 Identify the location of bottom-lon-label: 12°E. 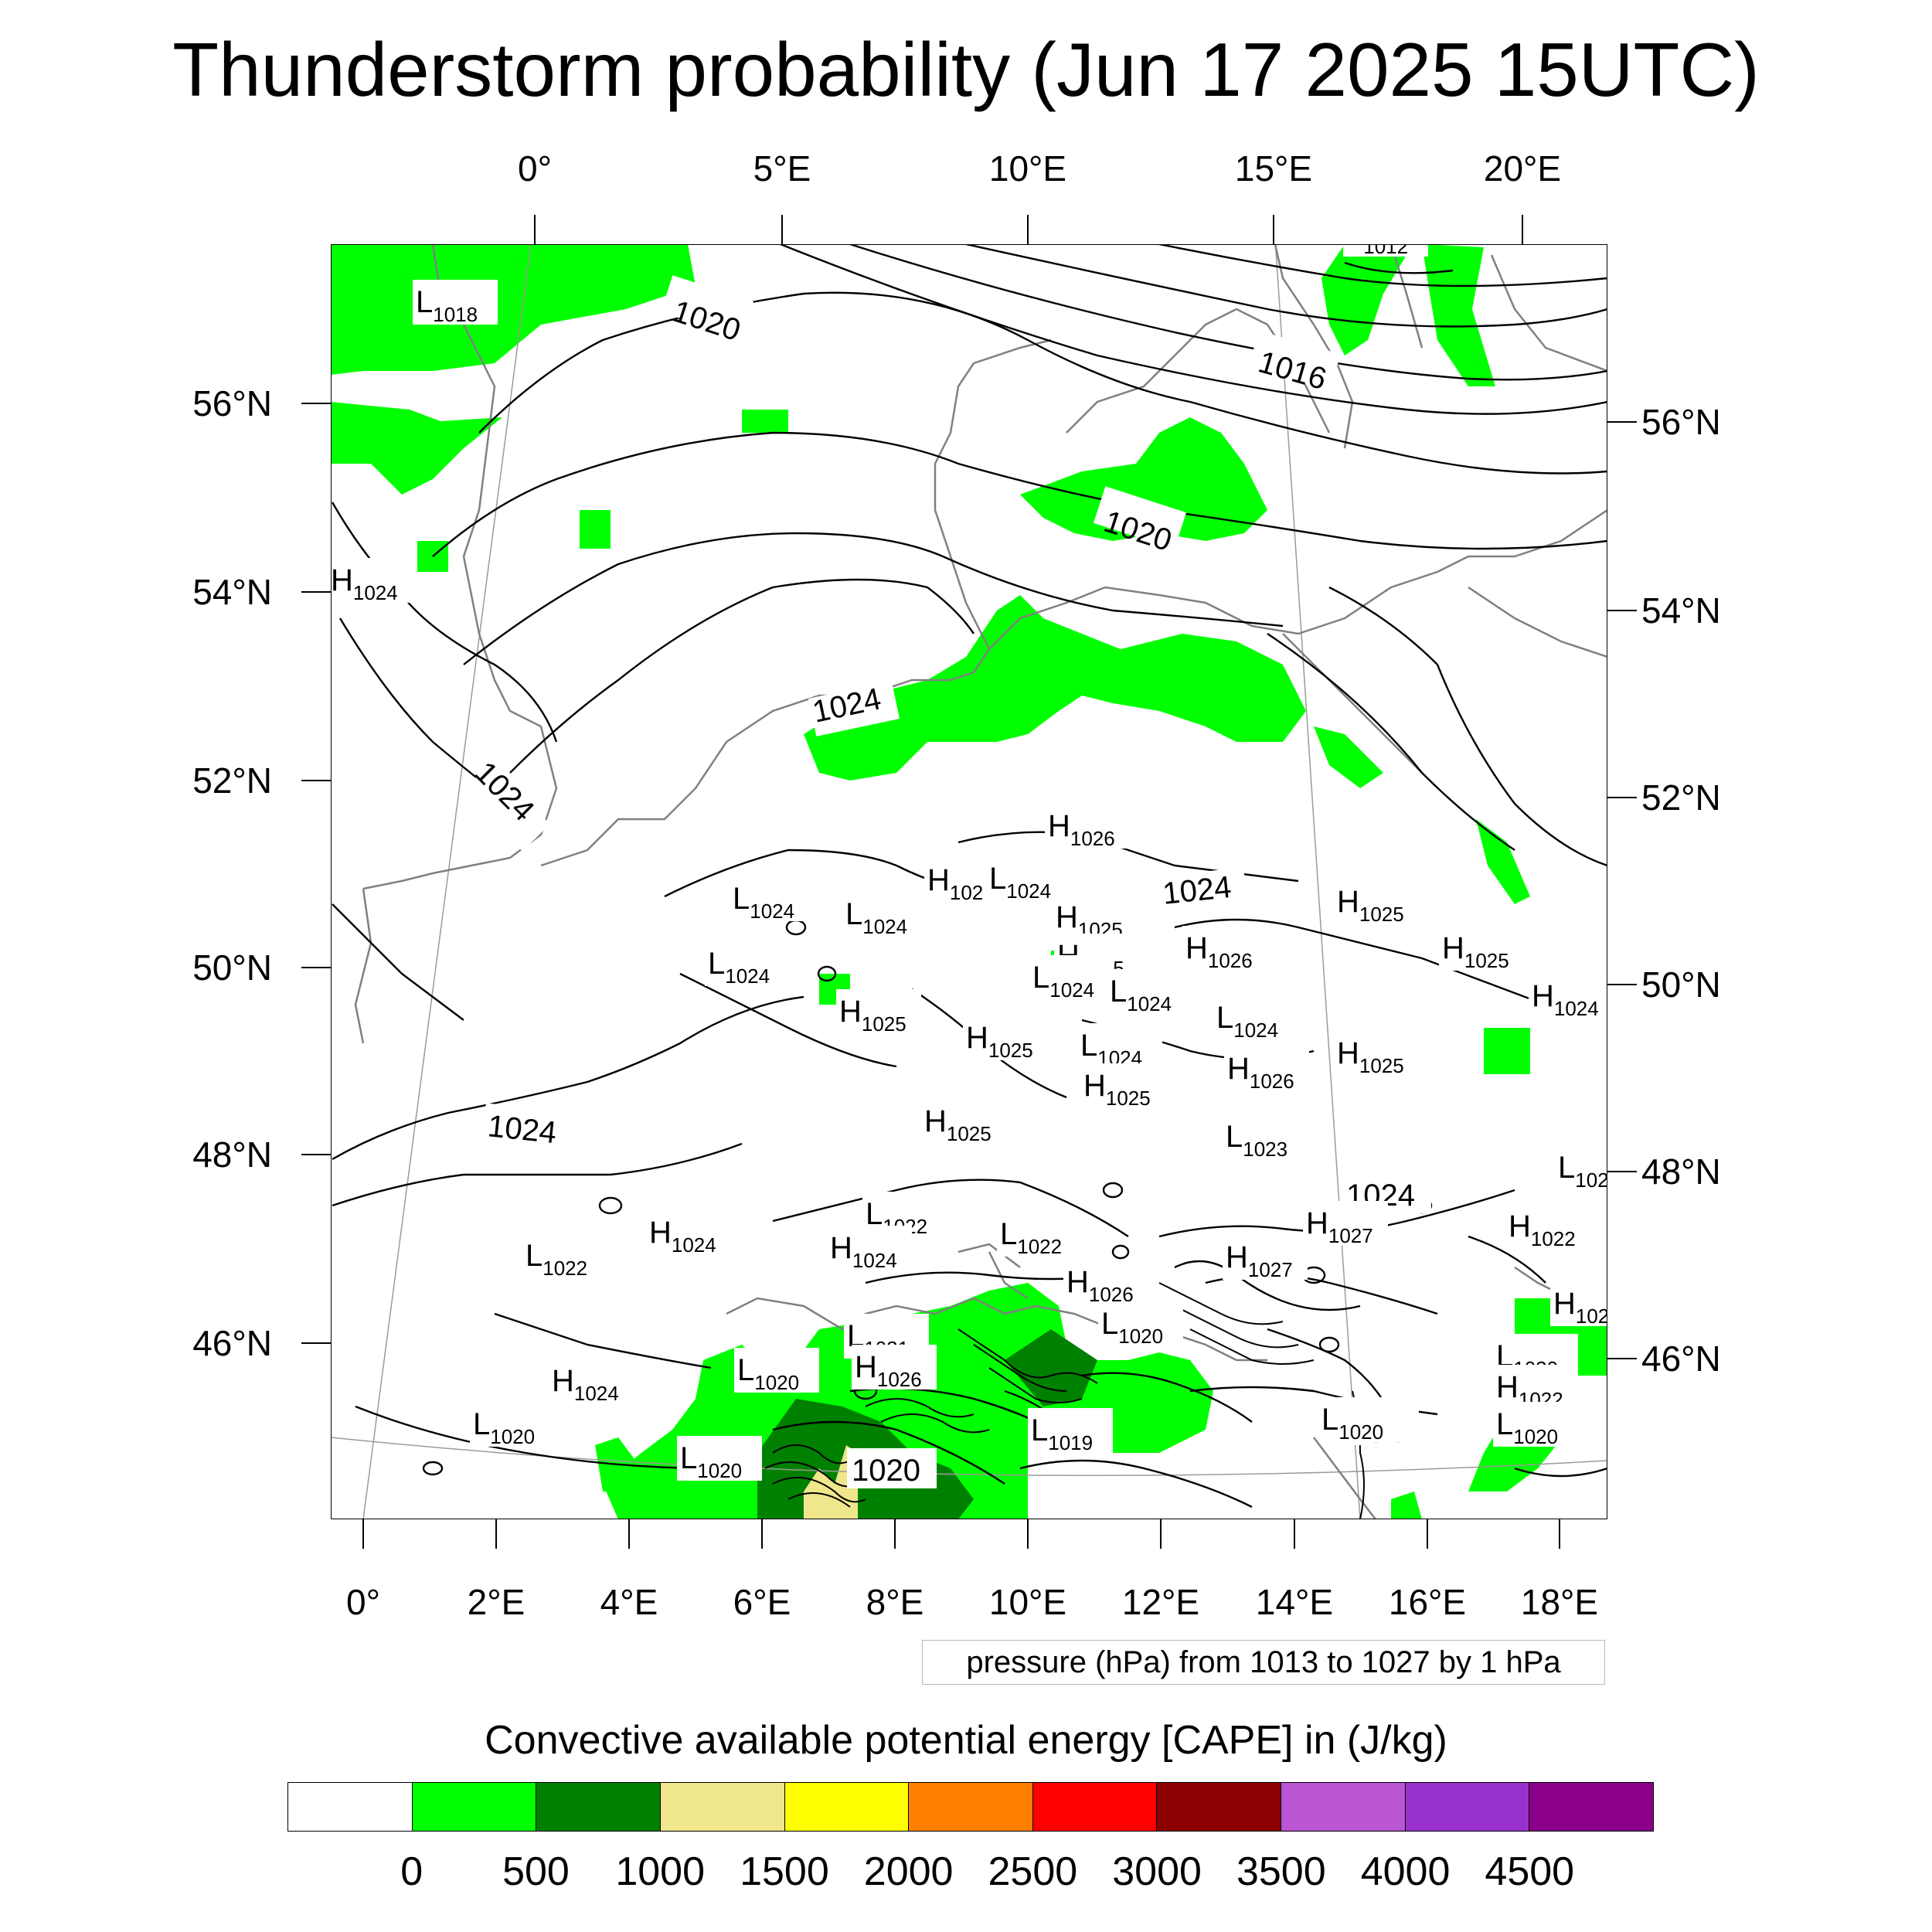
(1161, 1602).